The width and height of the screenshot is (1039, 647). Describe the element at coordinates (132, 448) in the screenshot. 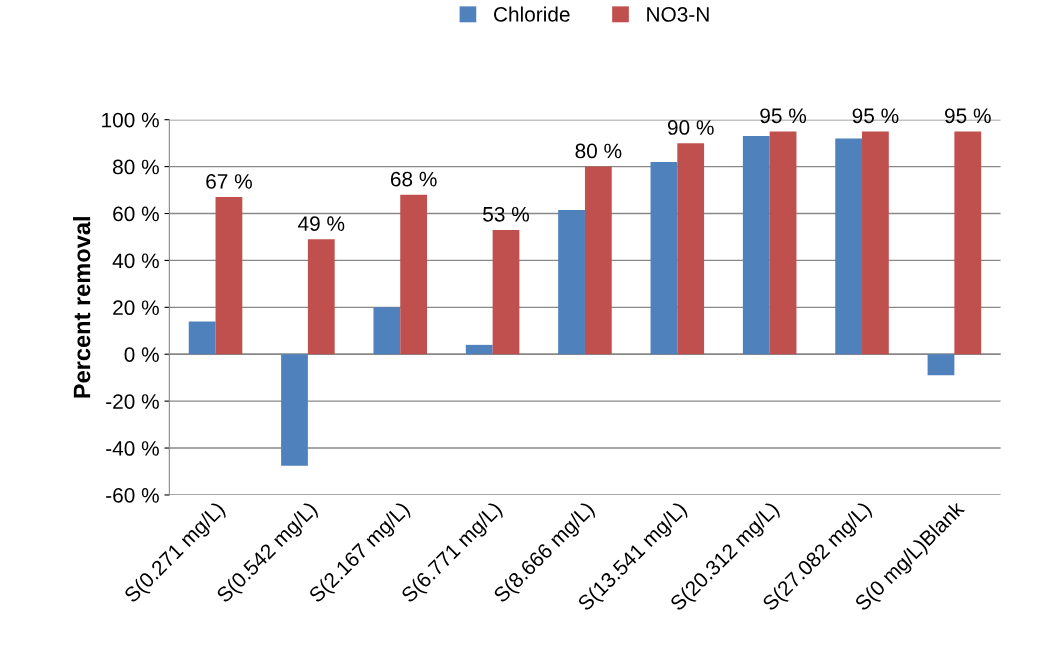

I see `y-tick-label: -40 %` at that location.